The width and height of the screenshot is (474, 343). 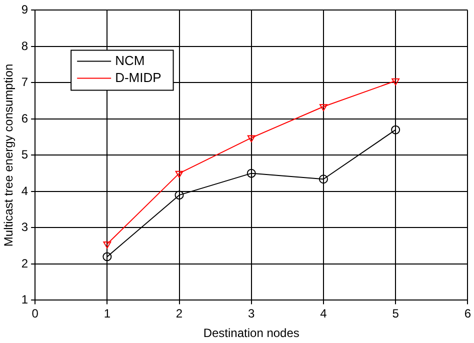 What do you see at coordinates (130, 60) in the screenshot?
I see `legend-label: NCM` at bounding box center [130, 60].